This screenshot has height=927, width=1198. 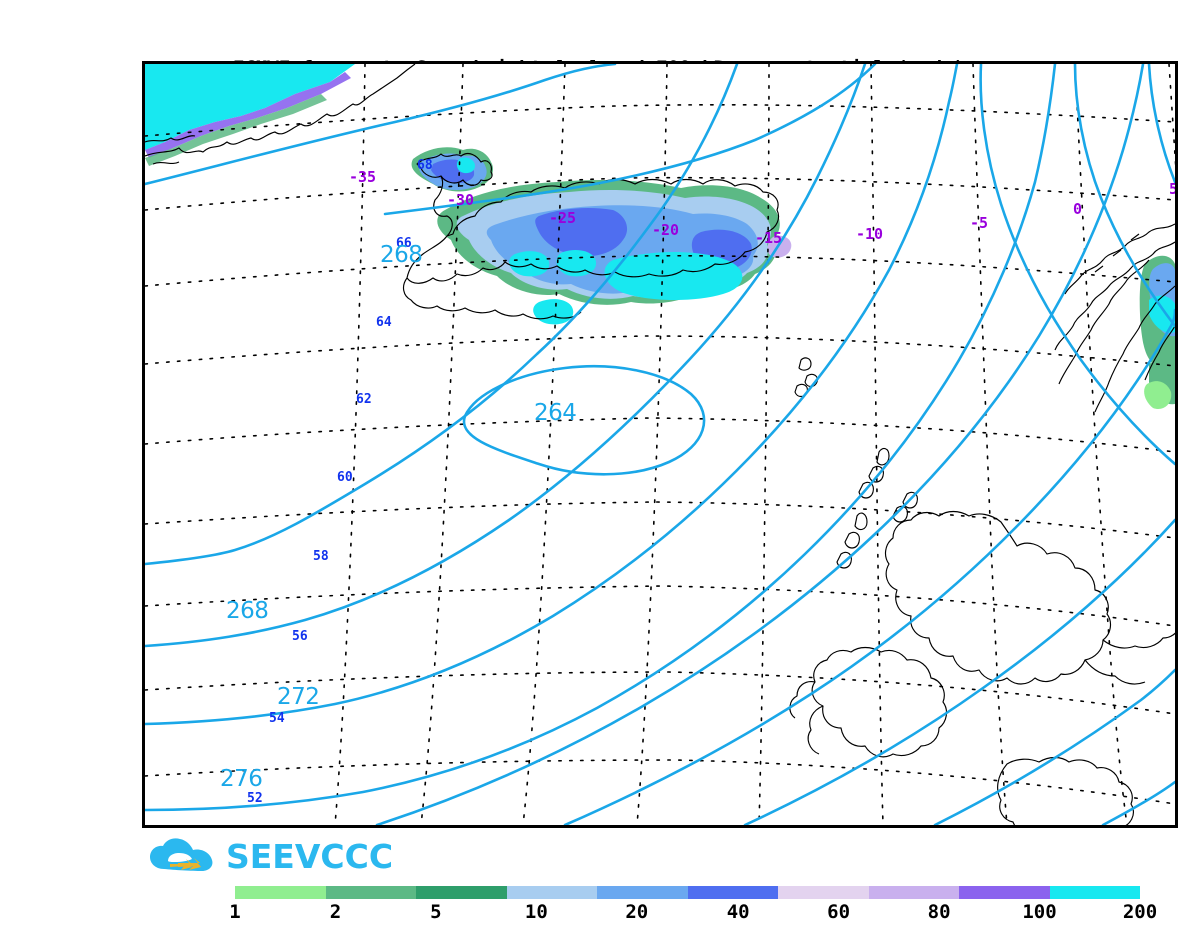 I want to click on colorbar-tick-10: 10, so click(x=536, y=912).